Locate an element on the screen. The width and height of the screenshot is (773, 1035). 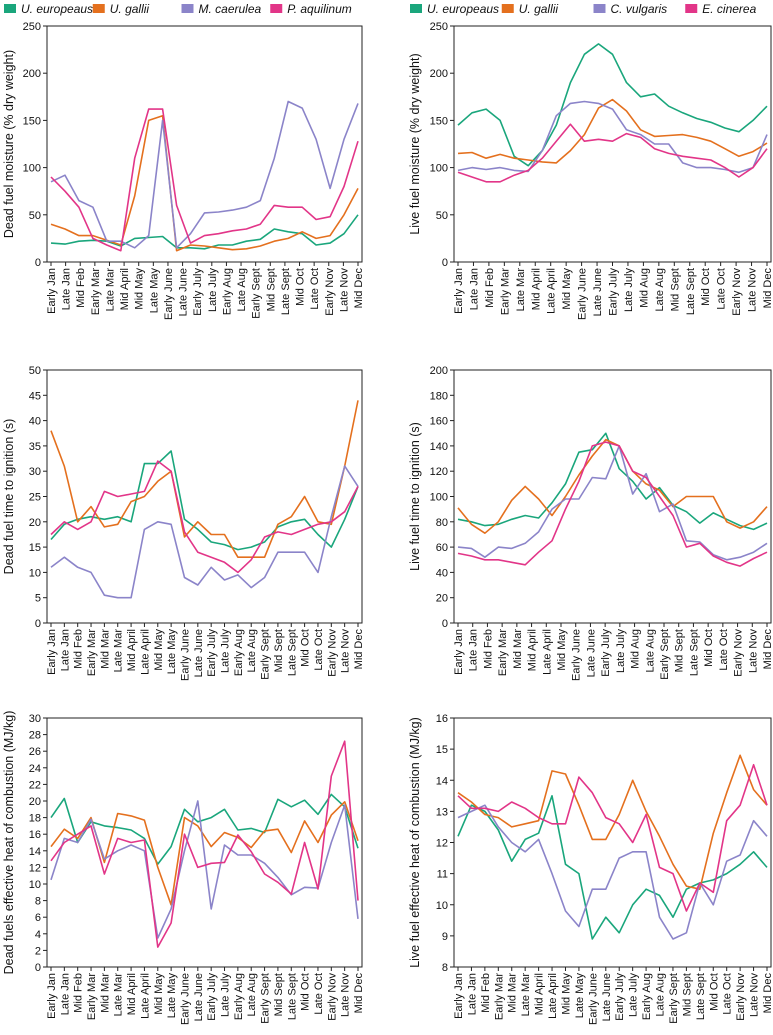
y-tick-label: 140 is located at coordinates (439, 447).